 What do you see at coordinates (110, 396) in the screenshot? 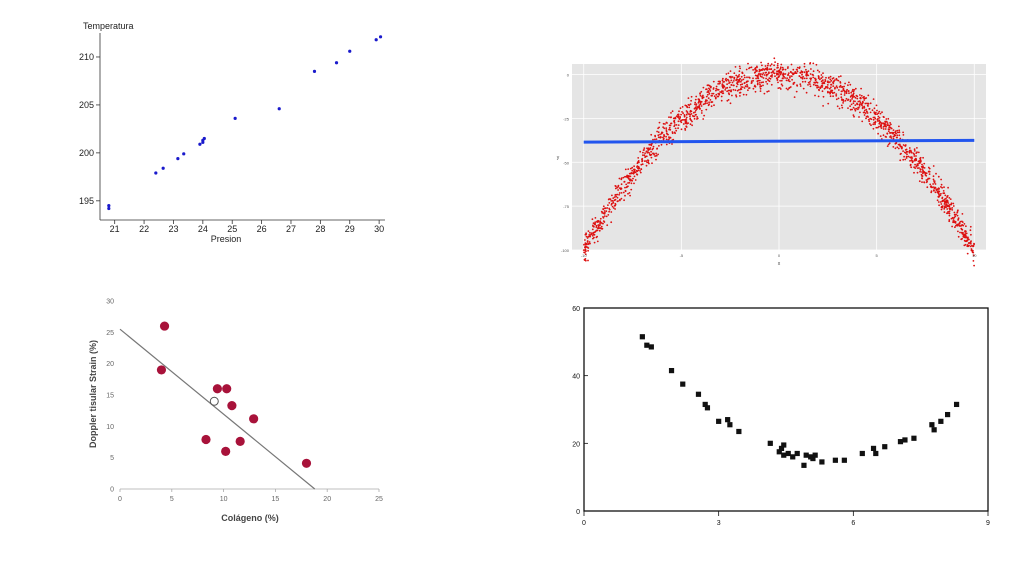
I see `y-axis: 0 5 10 15 20 25 30` at bounding box center [110, 396].